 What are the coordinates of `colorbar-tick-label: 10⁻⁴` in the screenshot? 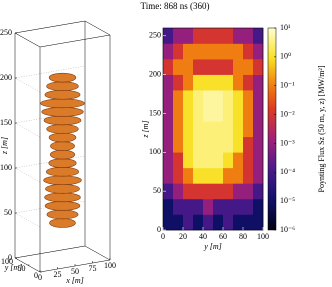 It's located at (287, 171).